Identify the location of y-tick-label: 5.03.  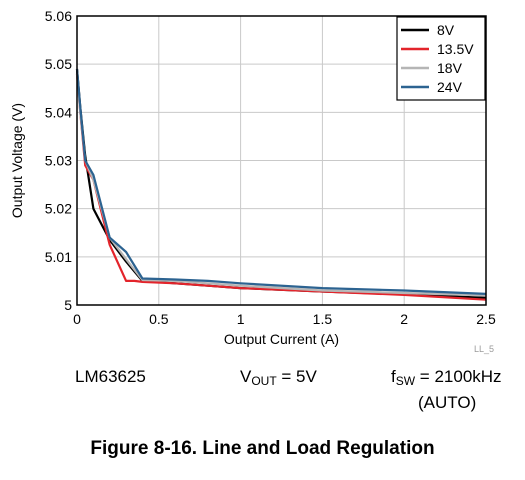
(58, 161).